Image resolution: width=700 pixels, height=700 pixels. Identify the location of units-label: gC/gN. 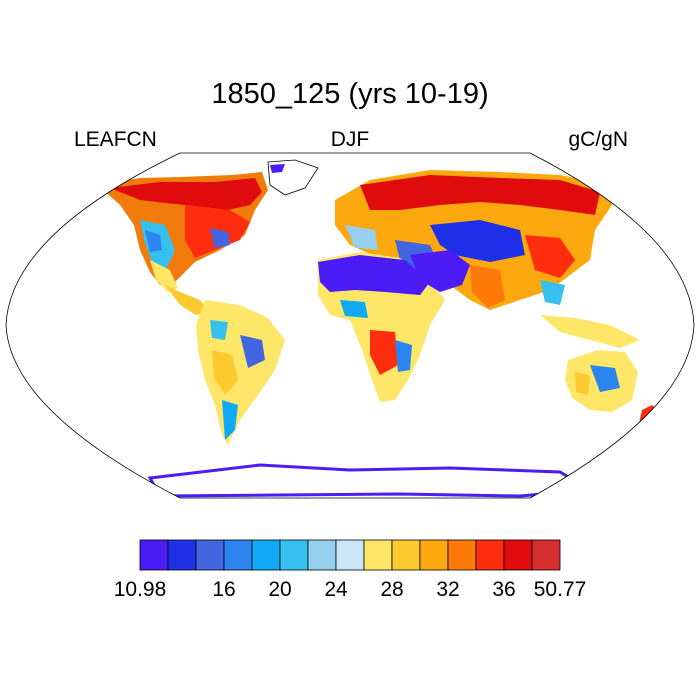
(598, 139).